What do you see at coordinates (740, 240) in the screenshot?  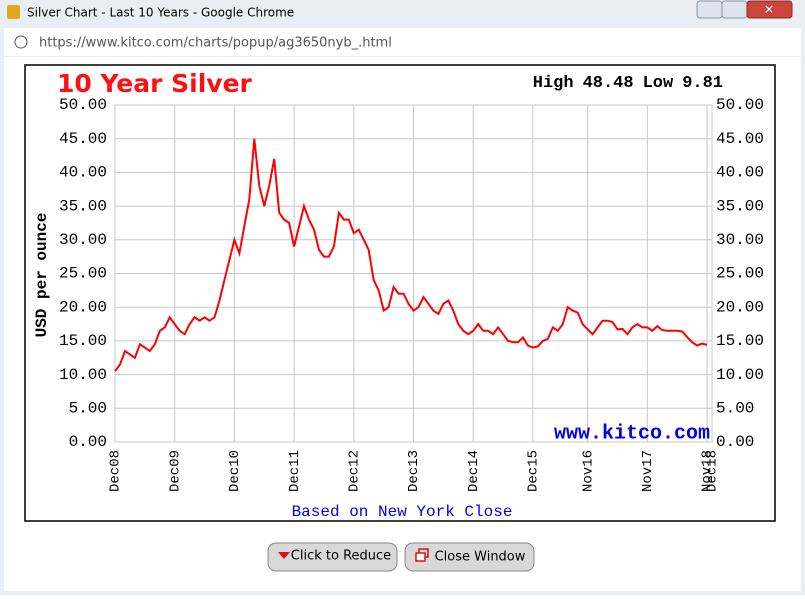 I see `y2-tick-label: 30.00` at bounding box center [740, 240].